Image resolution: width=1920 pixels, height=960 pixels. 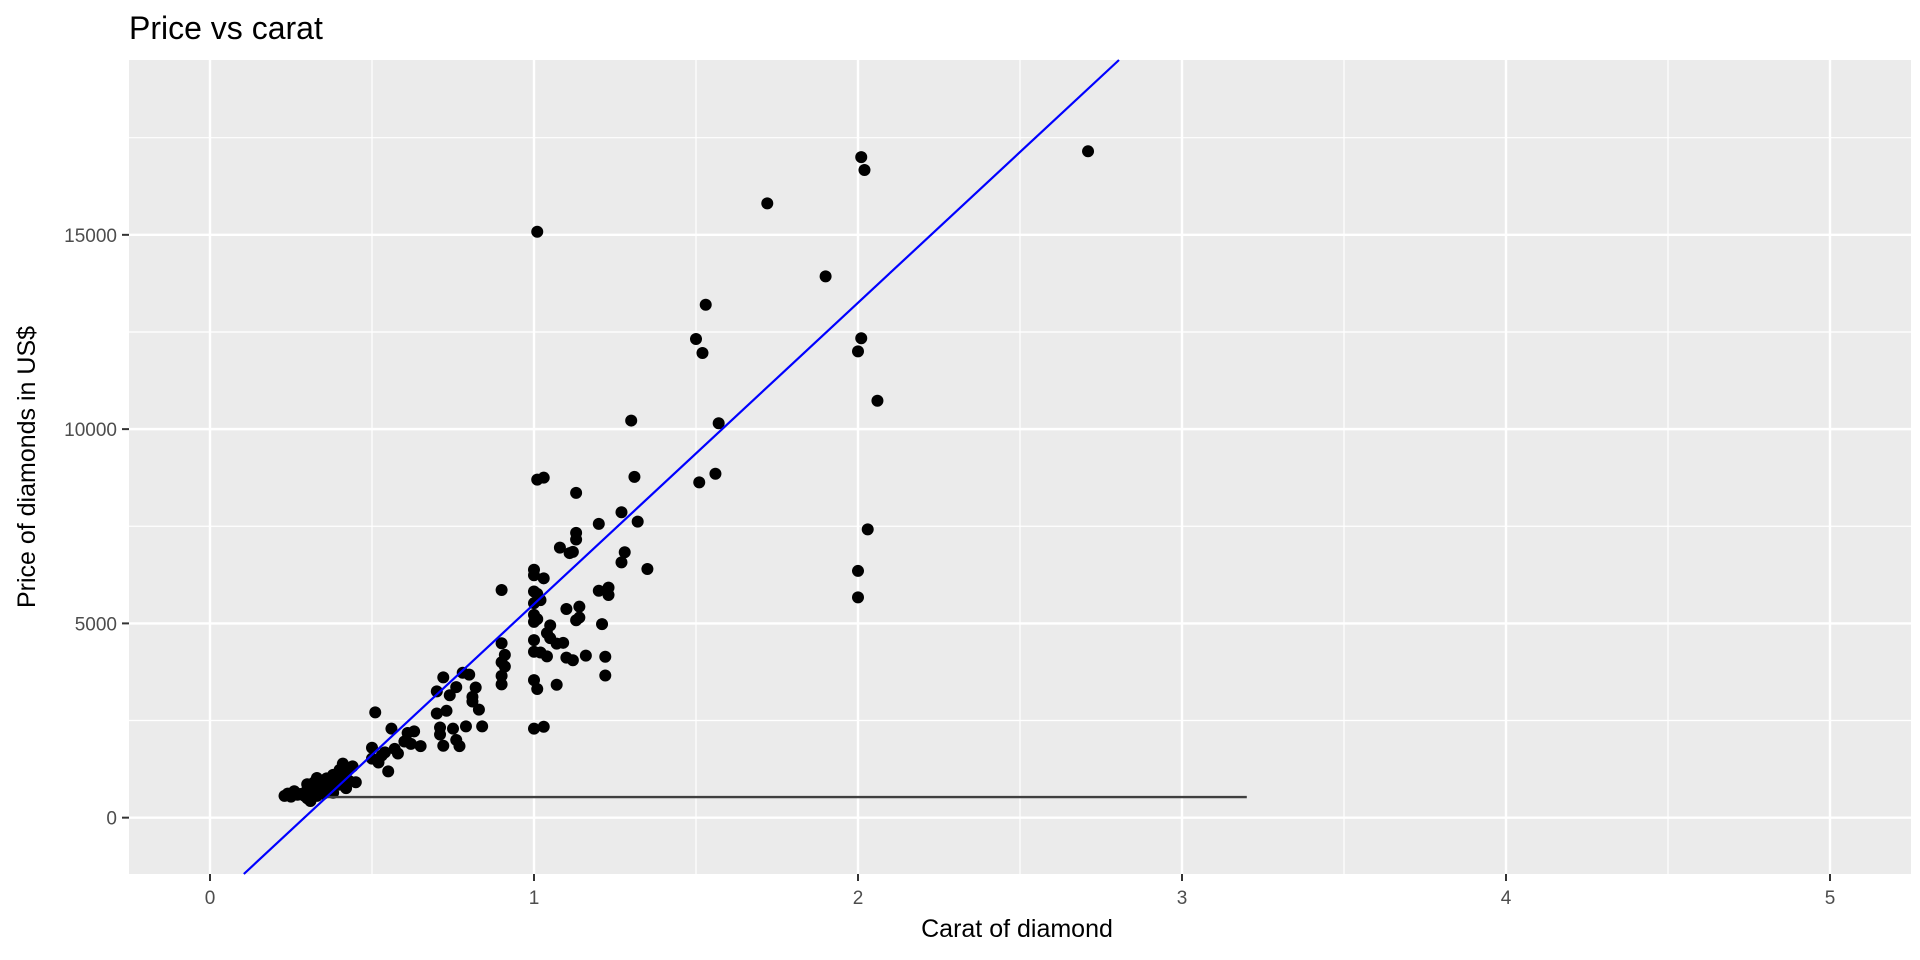 I want to click on y-tick-label: 15000, so click(x=90, y=236).